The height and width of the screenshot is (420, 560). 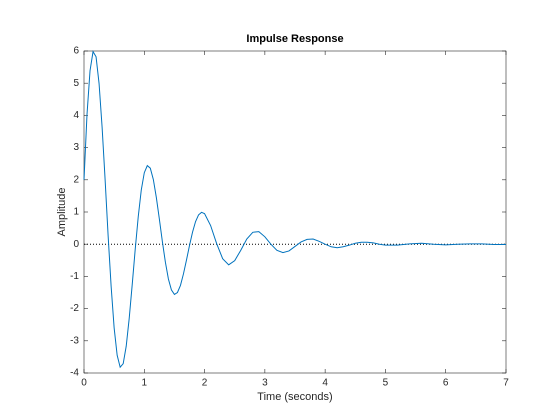 What do you see at coordinates (74, 373) in the screenshot?
I see `y-tick-label: -4` at bounding box center [74, 373].